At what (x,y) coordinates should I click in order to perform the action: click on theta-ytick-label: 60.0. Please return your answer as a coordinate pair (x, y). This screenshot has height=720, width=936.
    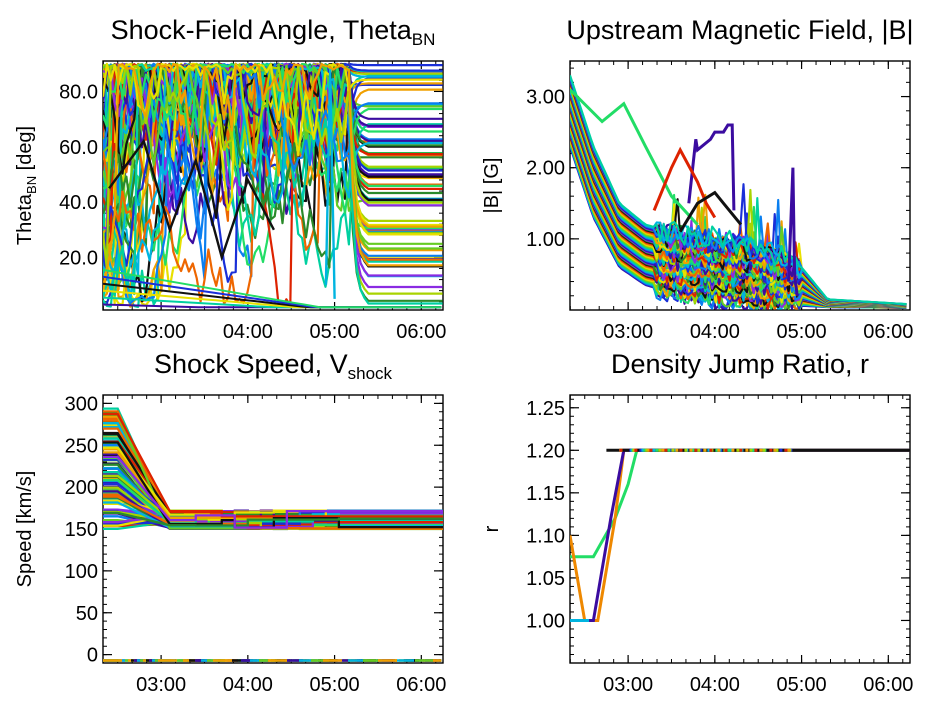
    Looking at the image, I should click on (78, 148).